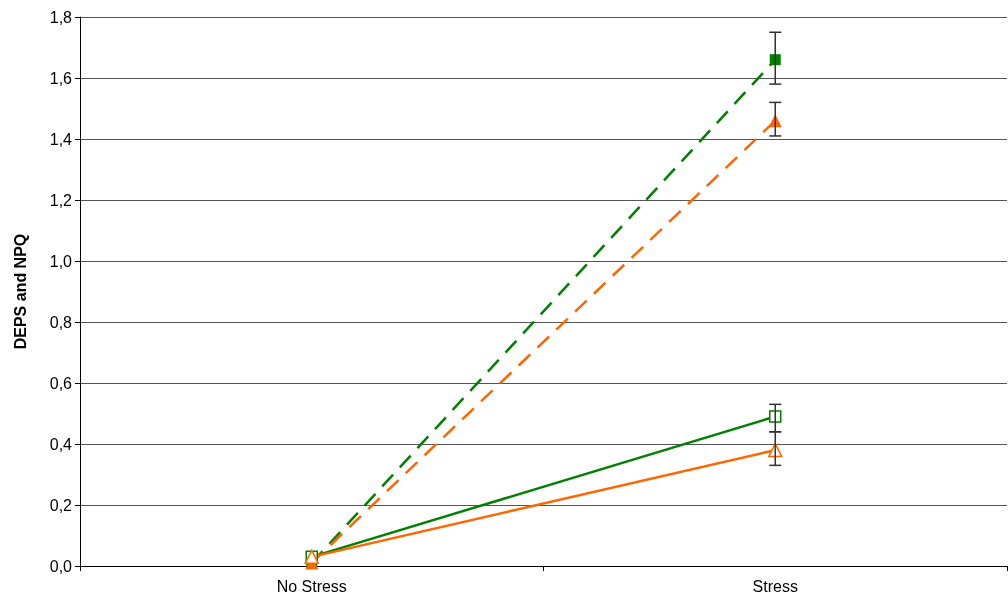 Image resolution: width=1008 pixels, height=607 pixels. Describe the element at coordinates (61, 322) in the screenshot. I see `y-tick-label: 0,8` at that location.